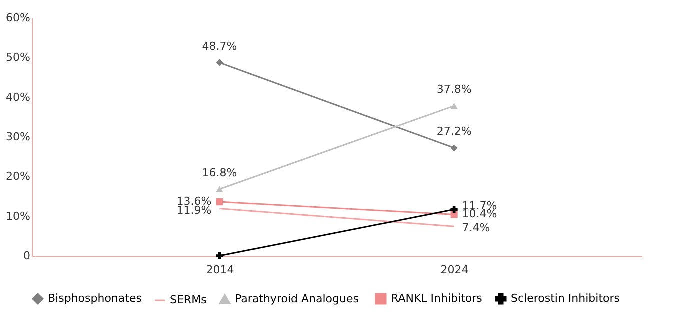 The image size is (674, 328). I want to click on y-tick-label: 0, so click(27, 256).